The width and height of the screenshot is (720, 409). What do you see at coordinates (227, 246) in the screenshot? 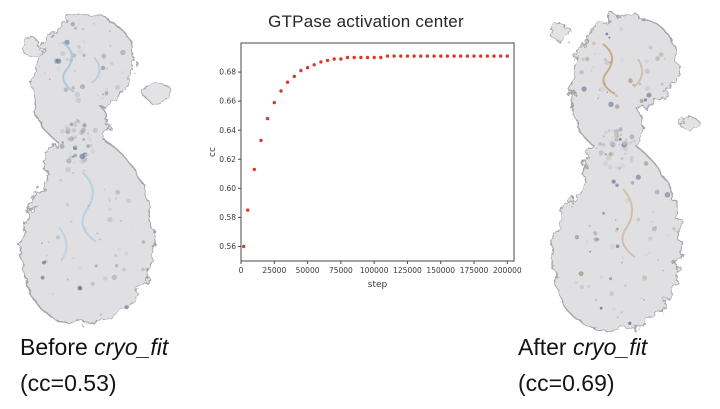
I see `y-tick-label: 0.56` at bounding box center [227, 246].